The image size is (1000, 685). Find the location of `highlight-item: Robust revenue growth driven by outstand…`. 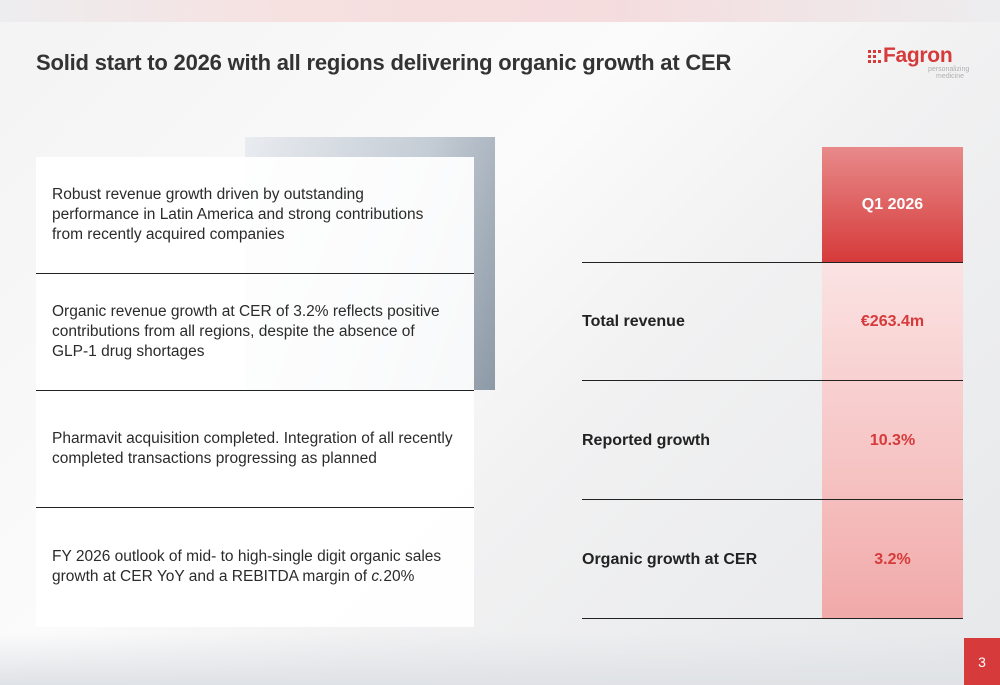

highlight-item: Robust revenue growth driven by outstand… is located at coordinates (255, 215).